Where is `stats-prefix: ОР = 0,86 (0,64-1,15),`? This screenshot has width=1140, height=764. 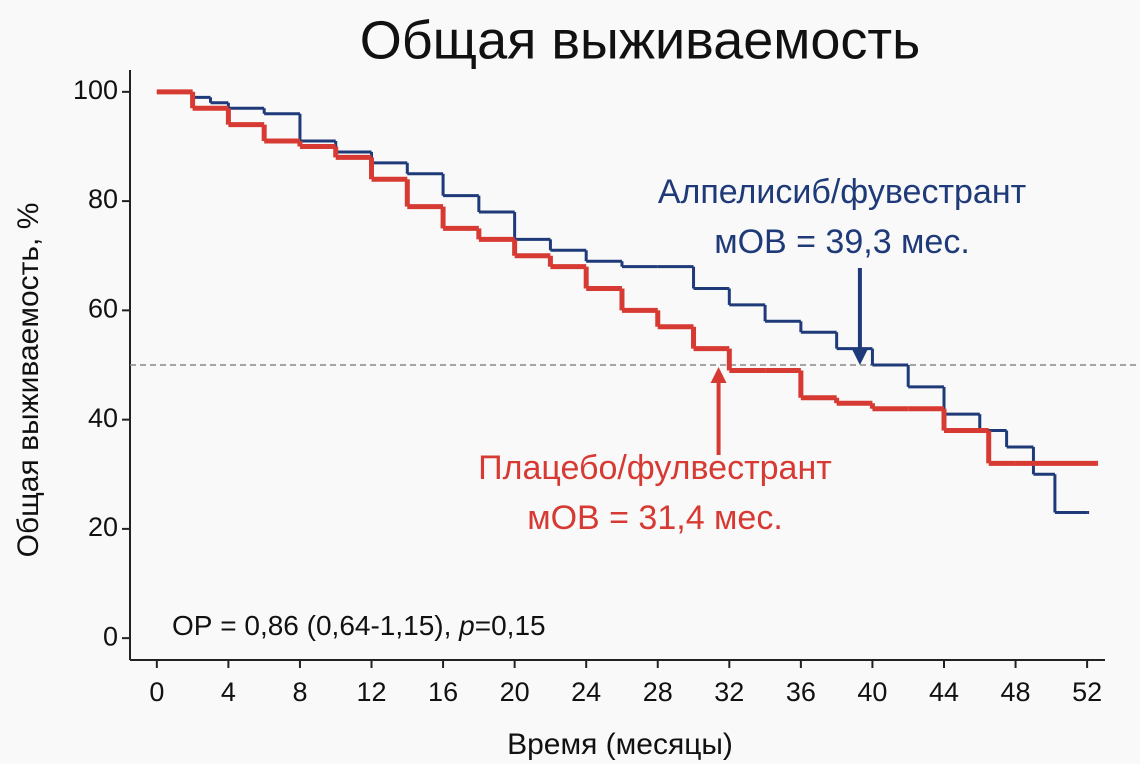 stats-prefix: ОР = 0,86 (0,64-1,15), is located at coordinates (315, 625).